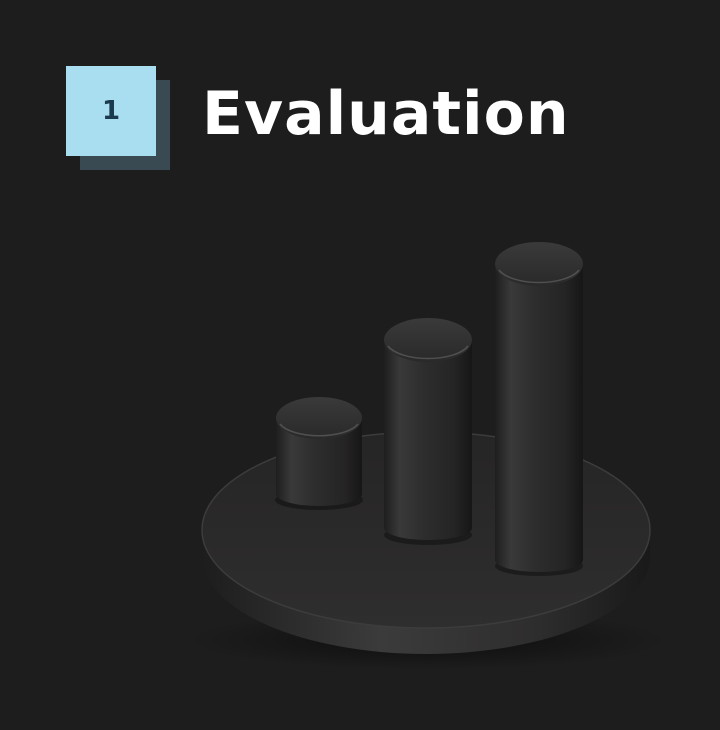 The width and height of the screenshot is (720, 730). What do you see at coordinates (426, 592) in the screenshot?
I see `base-disc-side` at bounding box center [426, 592].